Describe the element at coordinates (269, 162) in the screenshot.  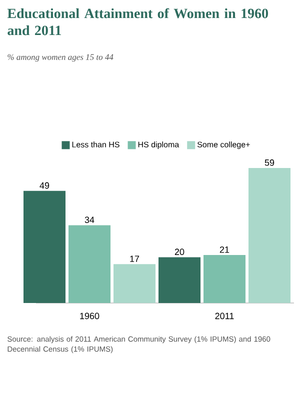
I see `data-label: 59` at that location.